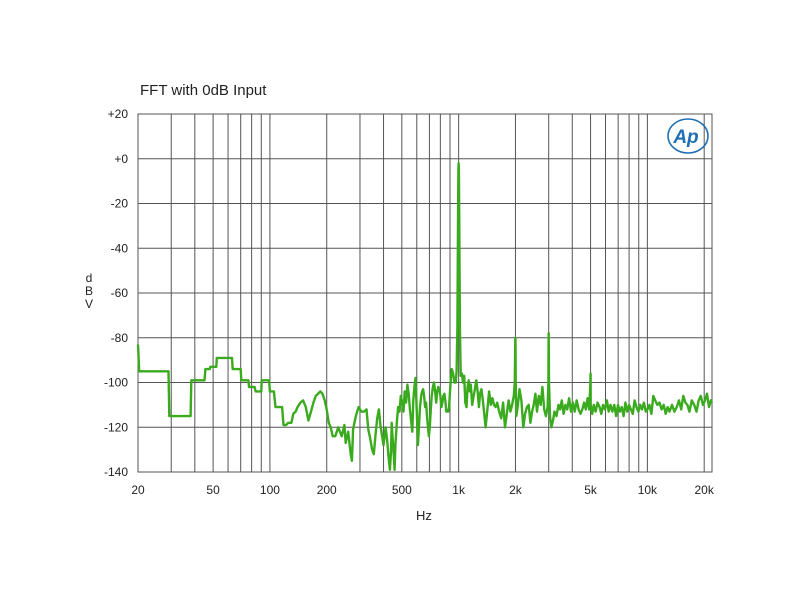 This screenshot has height=605, width=800. What do you see at coordinates (327, 490) in the screenshot?
I see `x-tick-label: 200` at bounding box center [327, 490].